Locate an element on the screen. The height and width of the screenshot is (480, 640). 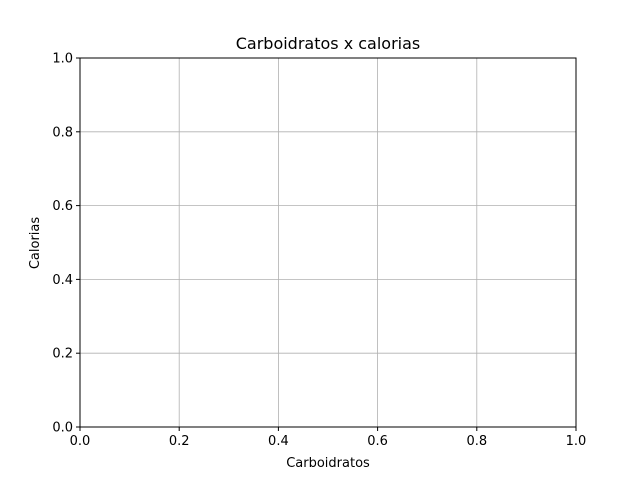
x-tick-label: 0.4 is located at coordinates (278, 441).